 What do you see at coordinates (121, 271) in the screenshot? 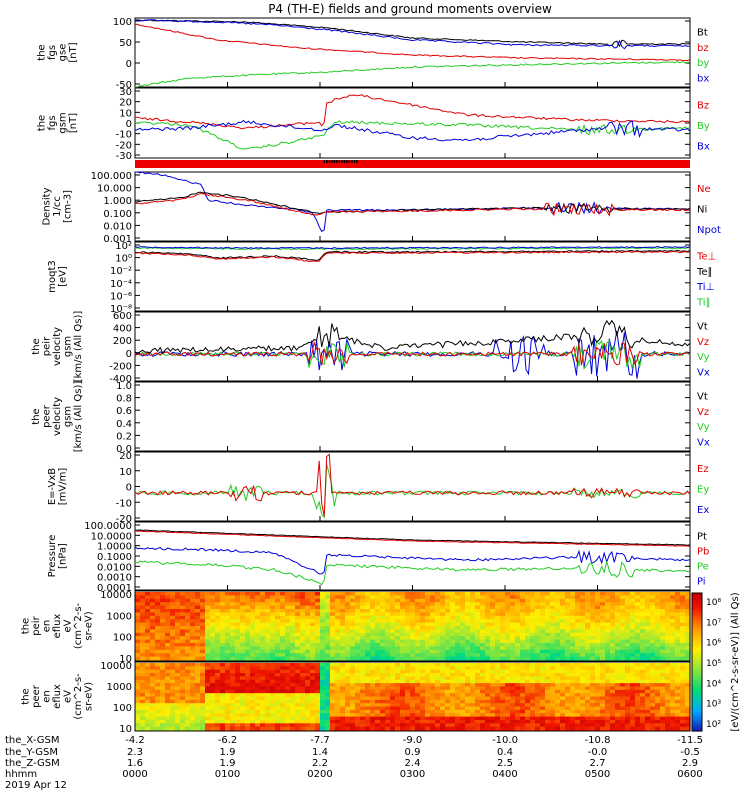
I see `y-tick-label: 10⁻²` at bounding box center [121, 271].